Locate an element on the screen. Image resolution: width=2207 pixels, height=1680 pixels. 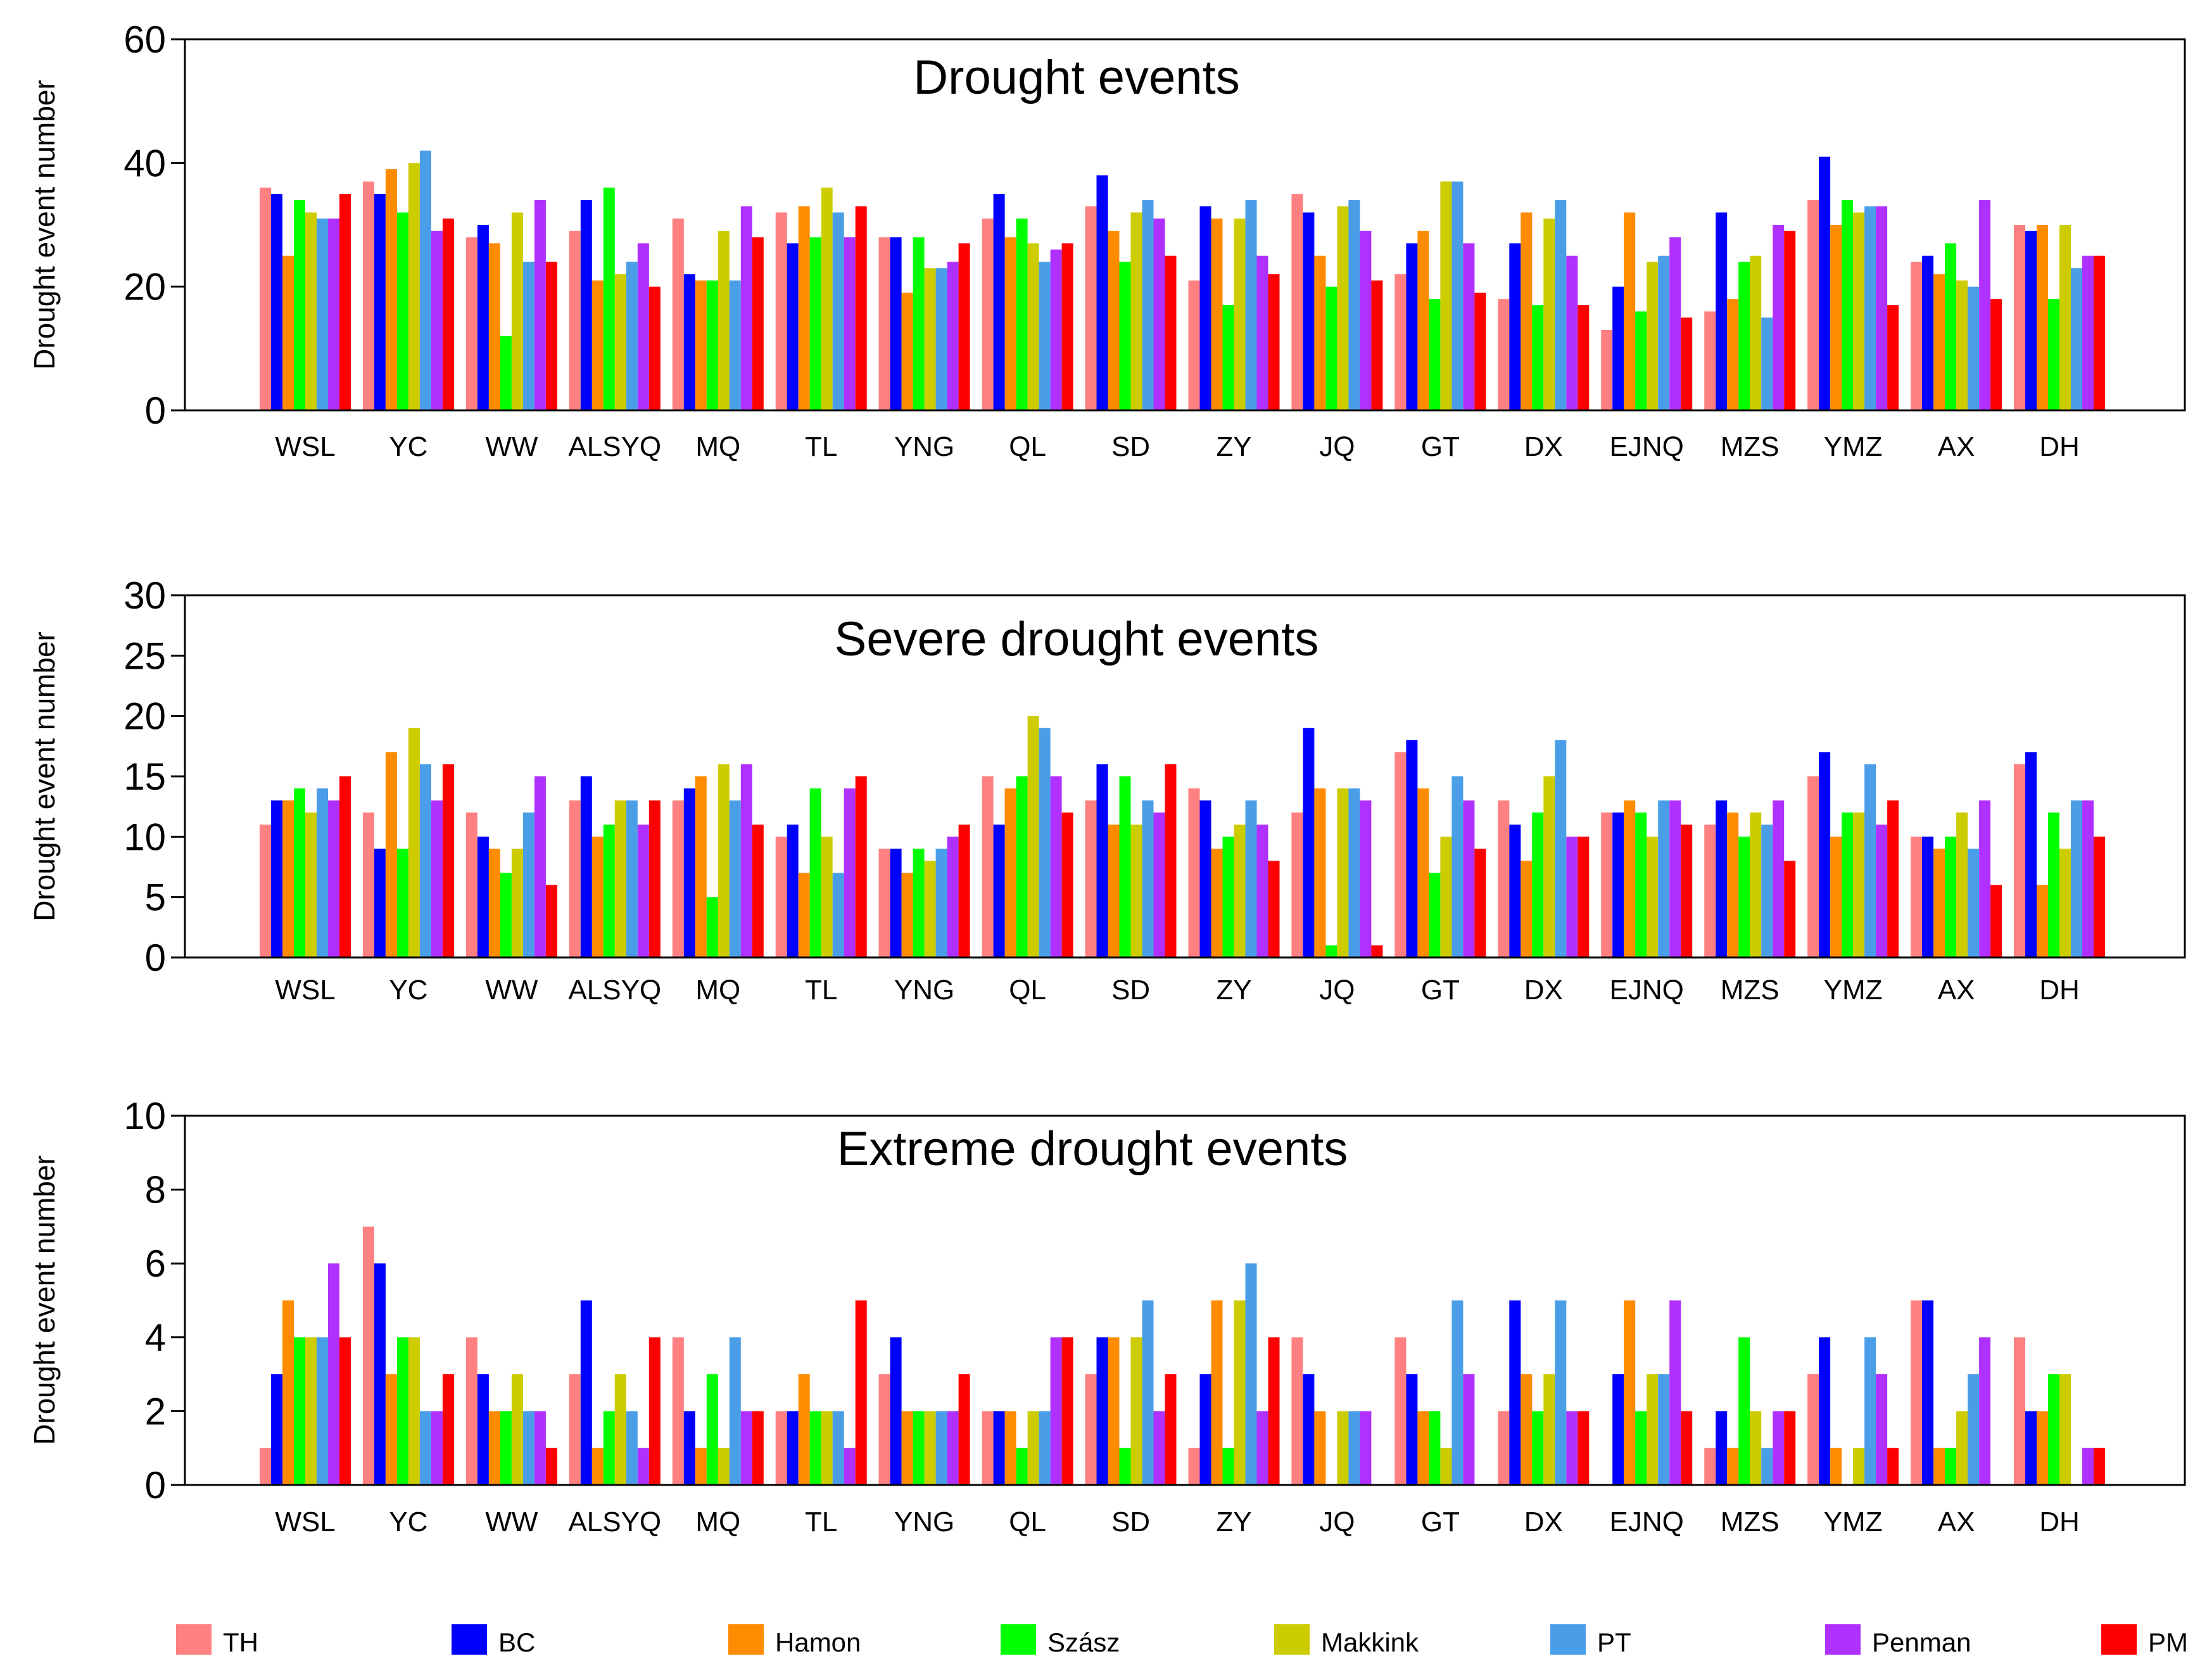
bar-YNG-Makkink is located at coordinates (930, 339).